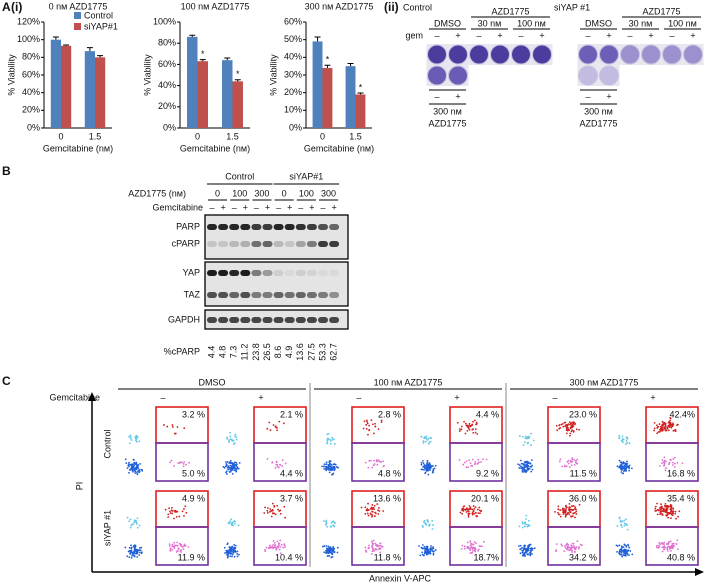 The image size is (709, 584). What do you see at coordinates (387, 498) in the screenshot?
I see `gate-percent: 13.6 %` at bounding box center [387, 498].